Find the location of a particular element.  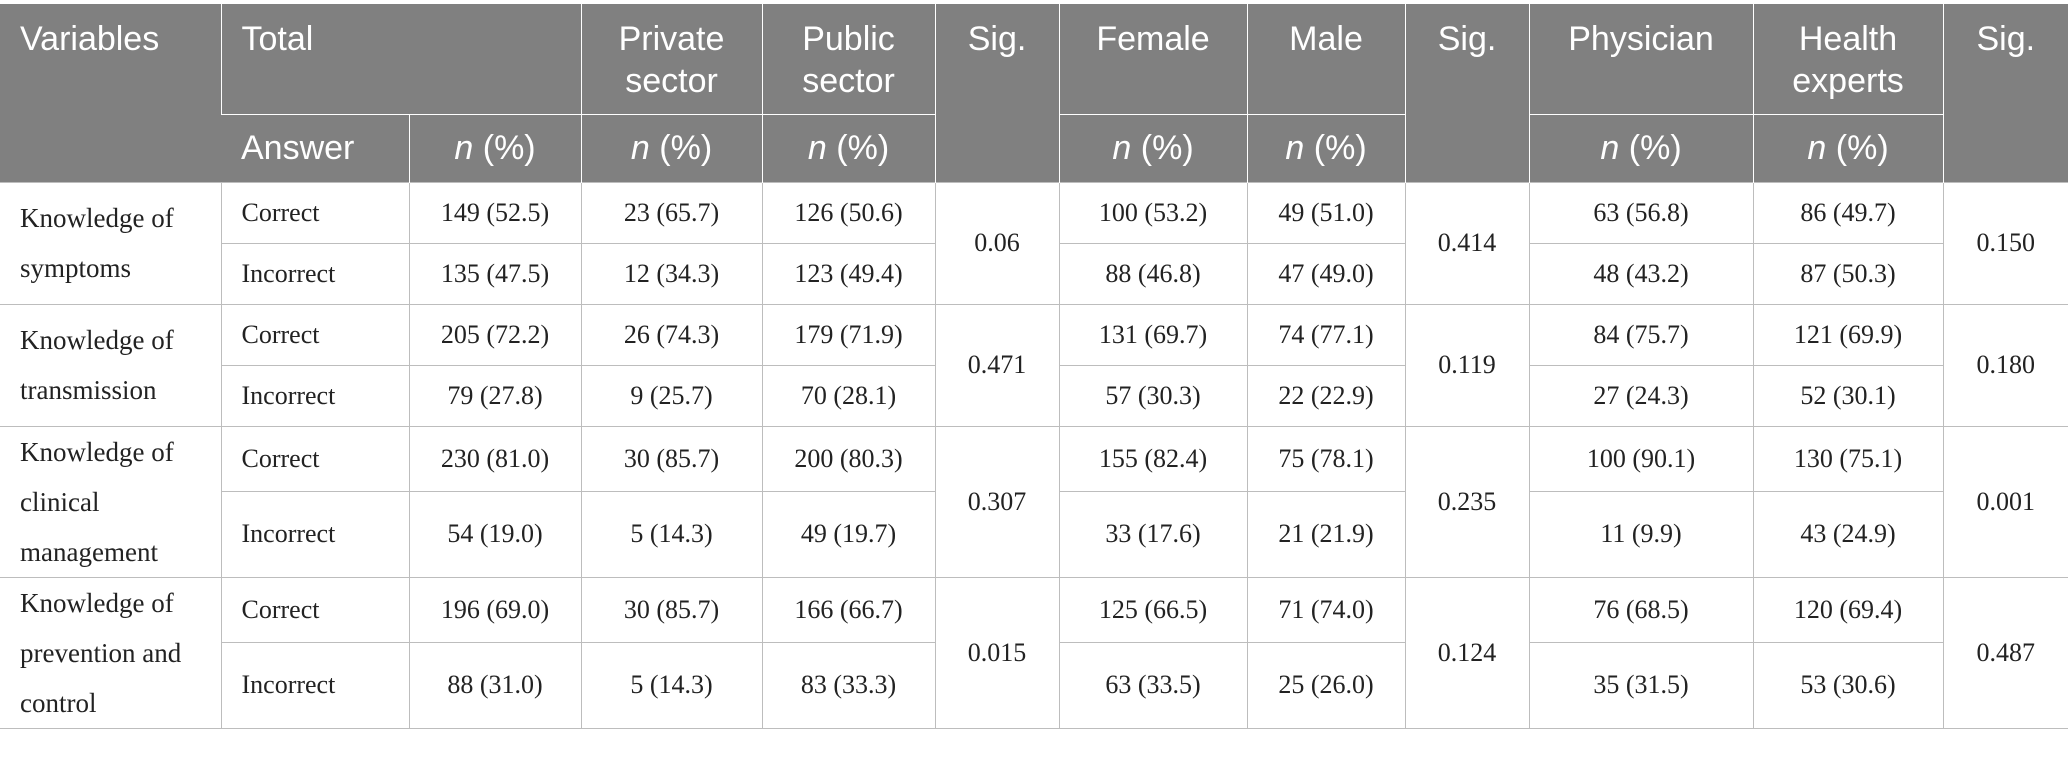

total-cell: 149 (52.5) is located at coordinates (495, 212).